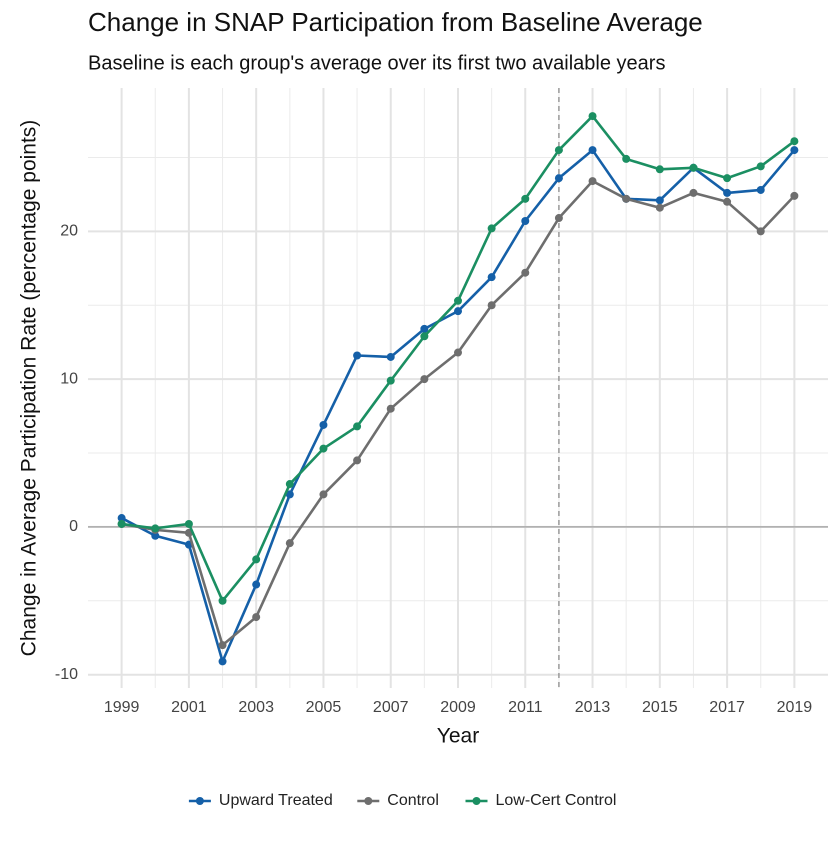 Image resolution: width=840 pixels, height=845 pixels. Describe the element at coordinates (73, 526) in the screenshot. I see `y-tick-label: 0` at that location.